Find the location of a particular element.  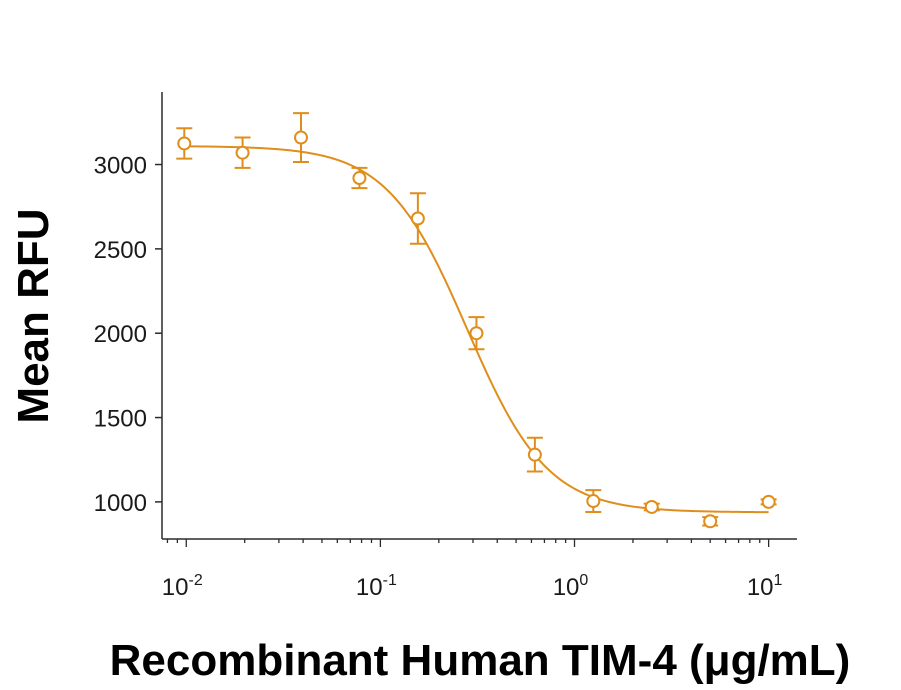

y-tick-label: 2000 is located at coordinates (120, 334).